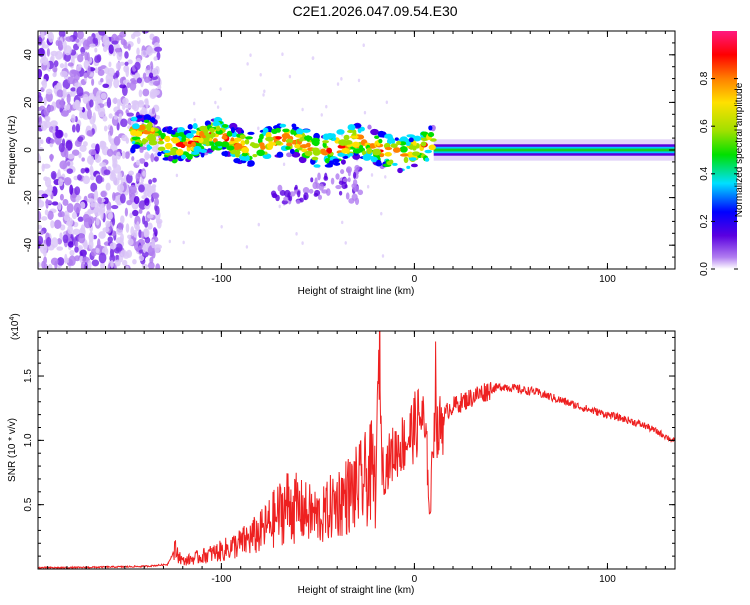  I want to click on spectrogram-x-axis-label: Height of straight line (km), so click(356, 291).